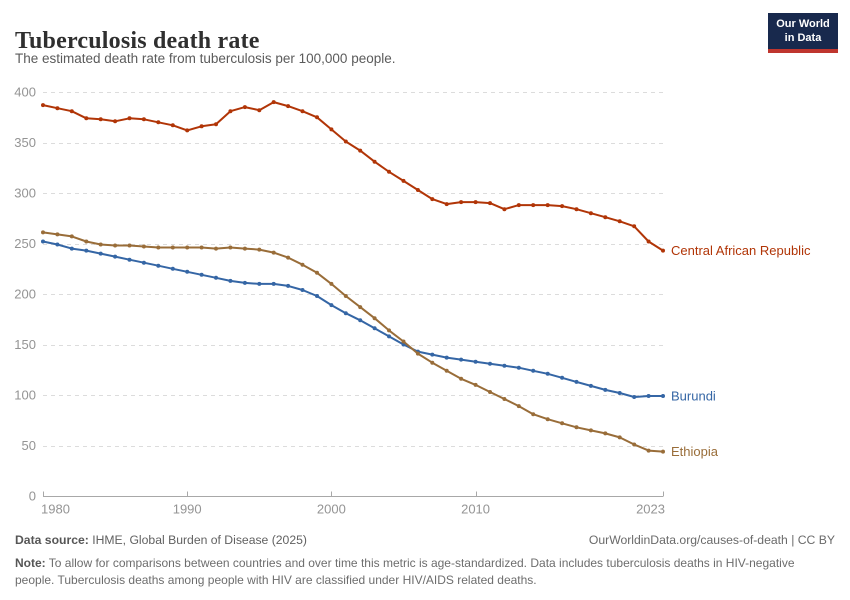  I want to click on burundi-point-2013, so click(518, 367).